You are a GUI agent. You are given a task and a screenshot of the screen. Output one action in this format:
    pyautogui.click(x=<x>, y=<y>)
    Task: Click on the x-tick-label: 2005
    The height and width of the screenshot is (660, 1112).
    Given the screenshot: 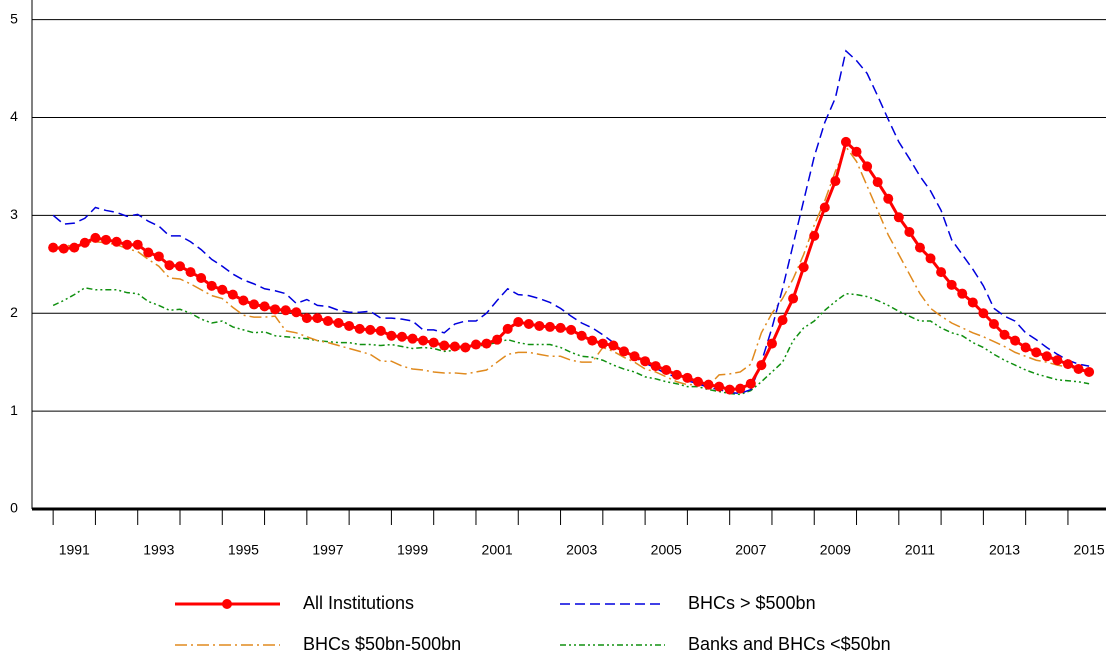 What is the action you would take?
    pyautogui.click(x=666, y=550)
    